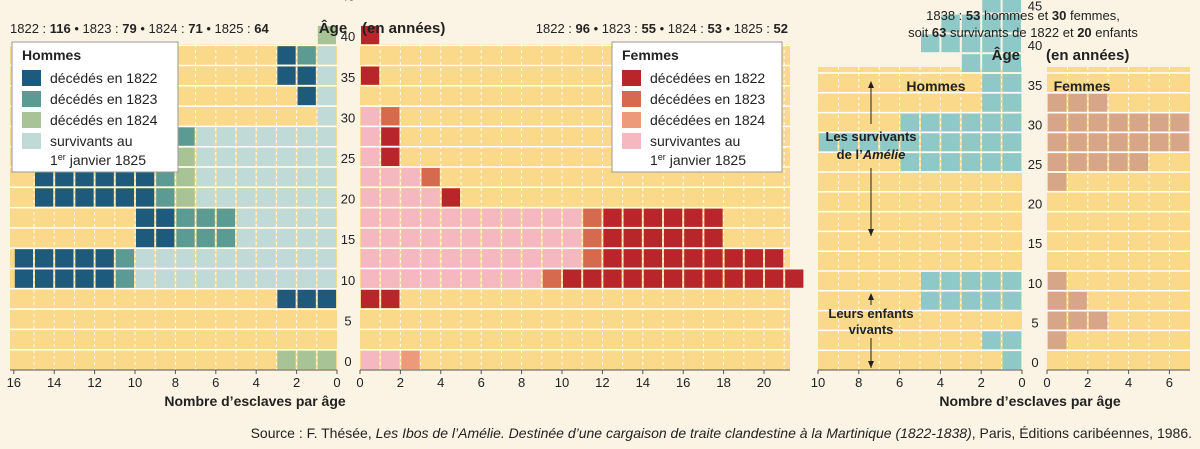  What do you see at coordinates (1035, 124) in the screenshot?
I see `age-tick-label-1838: 30` at bounding box center [1035, 124].